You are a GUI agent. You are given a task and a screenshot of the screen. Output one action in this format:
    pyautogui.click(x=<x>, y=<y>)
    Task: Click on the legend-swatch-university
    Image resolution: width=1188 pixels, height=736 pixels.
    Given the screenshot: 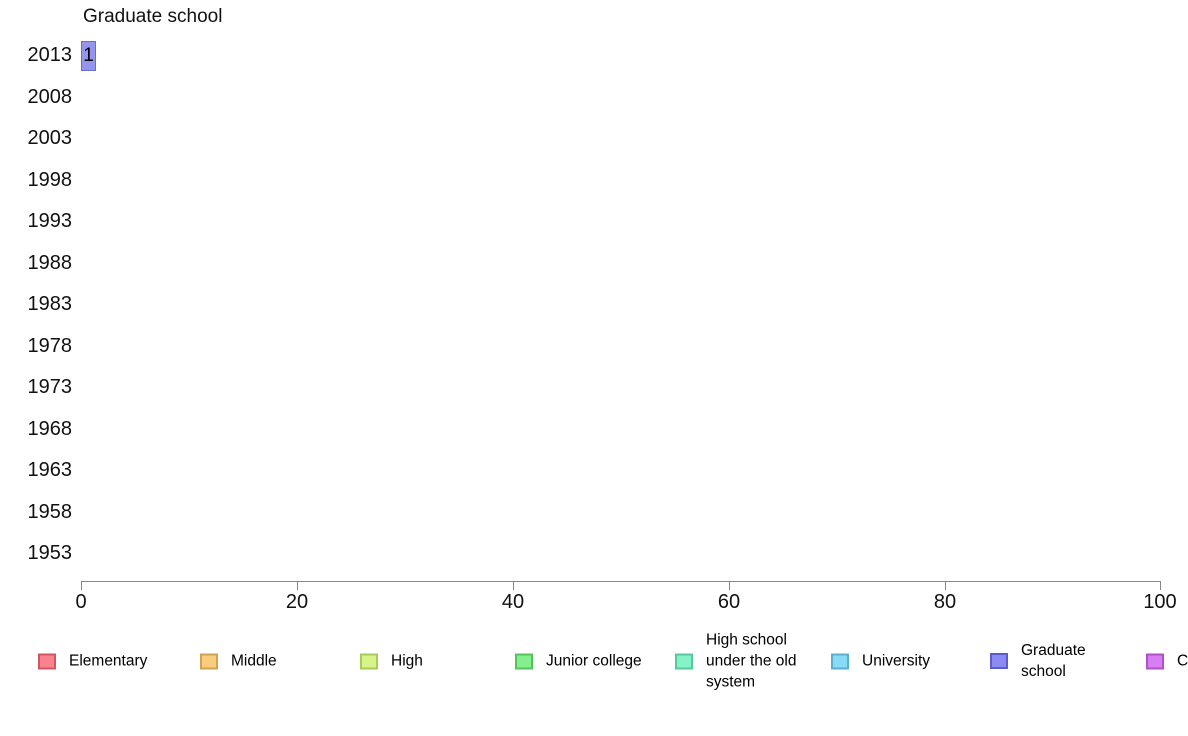 What is the action you would take?
    pyautogui.click(x=840, y=661)
    